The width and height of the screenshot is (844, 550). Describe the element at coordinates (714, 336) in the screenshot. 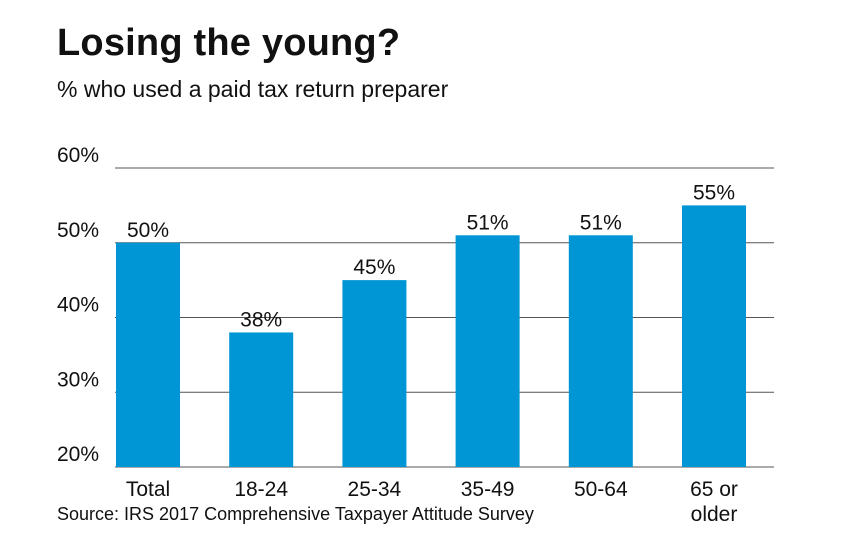

I see `bar-65-or-older` at that location.